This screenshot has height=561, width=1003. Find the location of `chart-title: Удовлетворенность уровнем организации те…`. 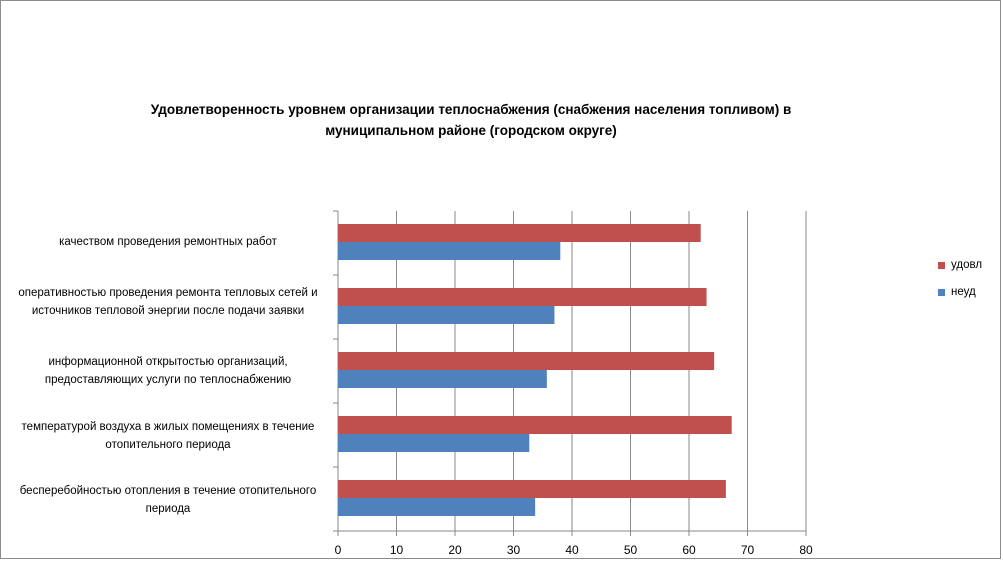

chart-title: Удовлетворенность уровнем организации те… is located at coordinates (471, 120).